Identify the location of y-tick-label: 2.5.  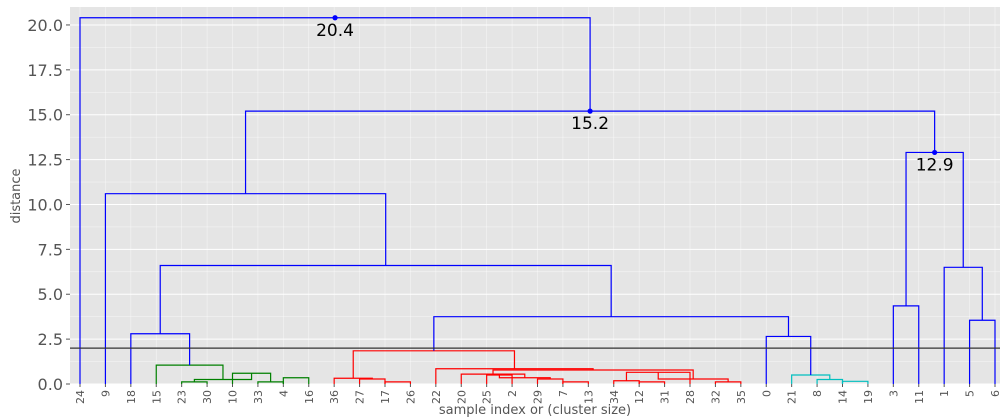
(50, 339).